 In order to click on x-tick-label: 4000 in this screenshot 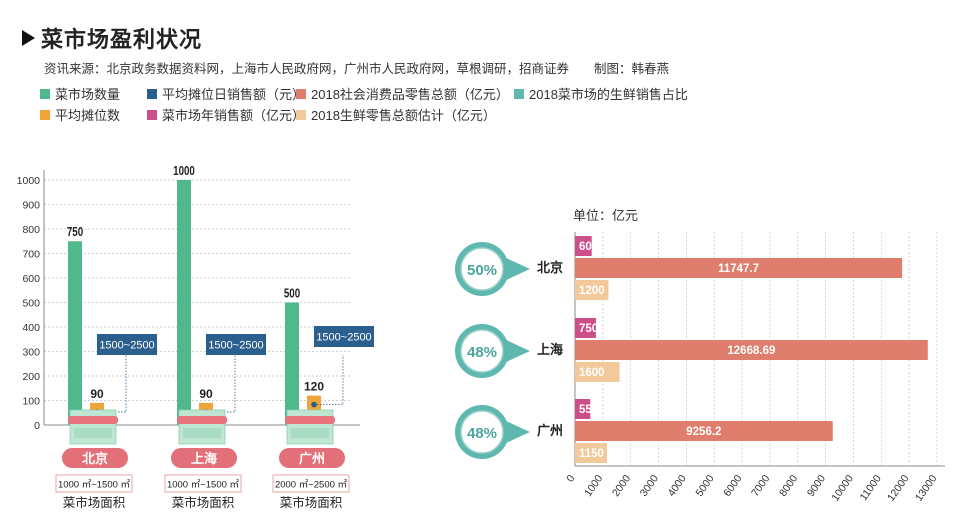, I will do `click(677, 486)`.